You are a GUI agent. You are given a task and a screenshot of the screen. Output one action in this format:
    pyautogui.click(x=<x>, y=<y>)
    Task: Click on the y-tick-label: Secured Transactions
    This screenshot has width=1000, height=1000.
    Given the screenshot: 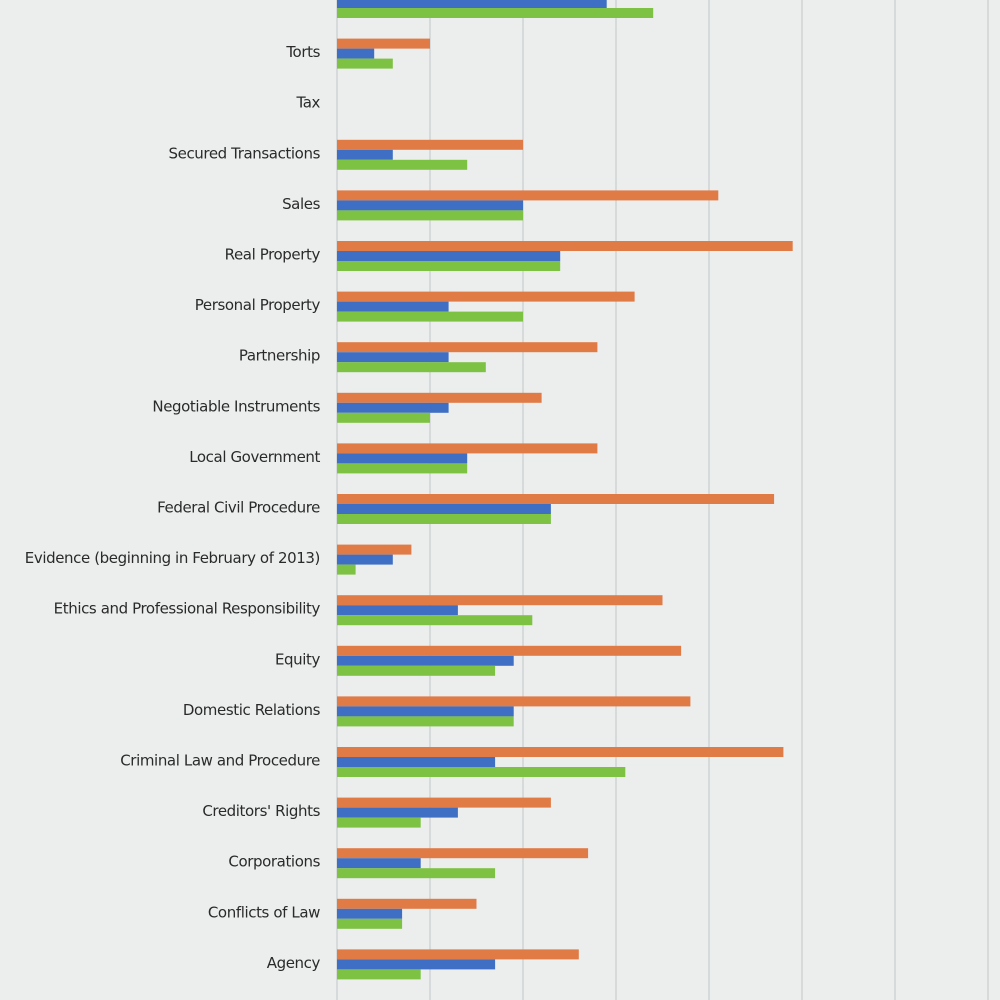 What is the action you would take?
    pyautogui.click(x=245, y=153)
    